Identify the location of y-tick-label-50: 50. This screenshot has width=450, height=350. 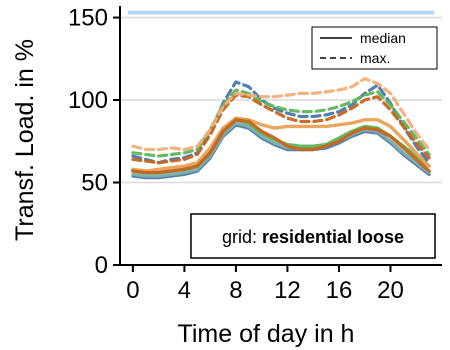
(94, 183).